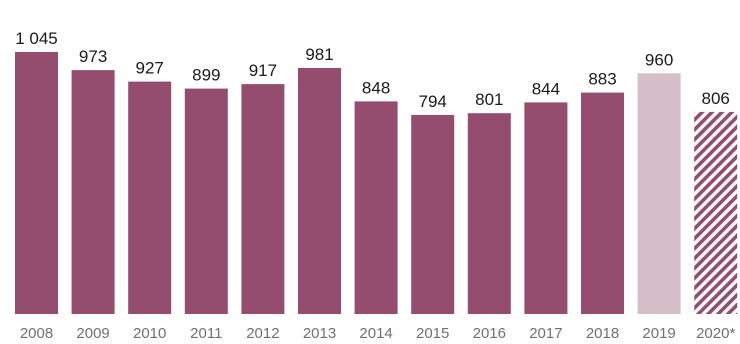  Describe the element at coordinates (206, 201) in the screenshot. I see `bar-2011` at that location.